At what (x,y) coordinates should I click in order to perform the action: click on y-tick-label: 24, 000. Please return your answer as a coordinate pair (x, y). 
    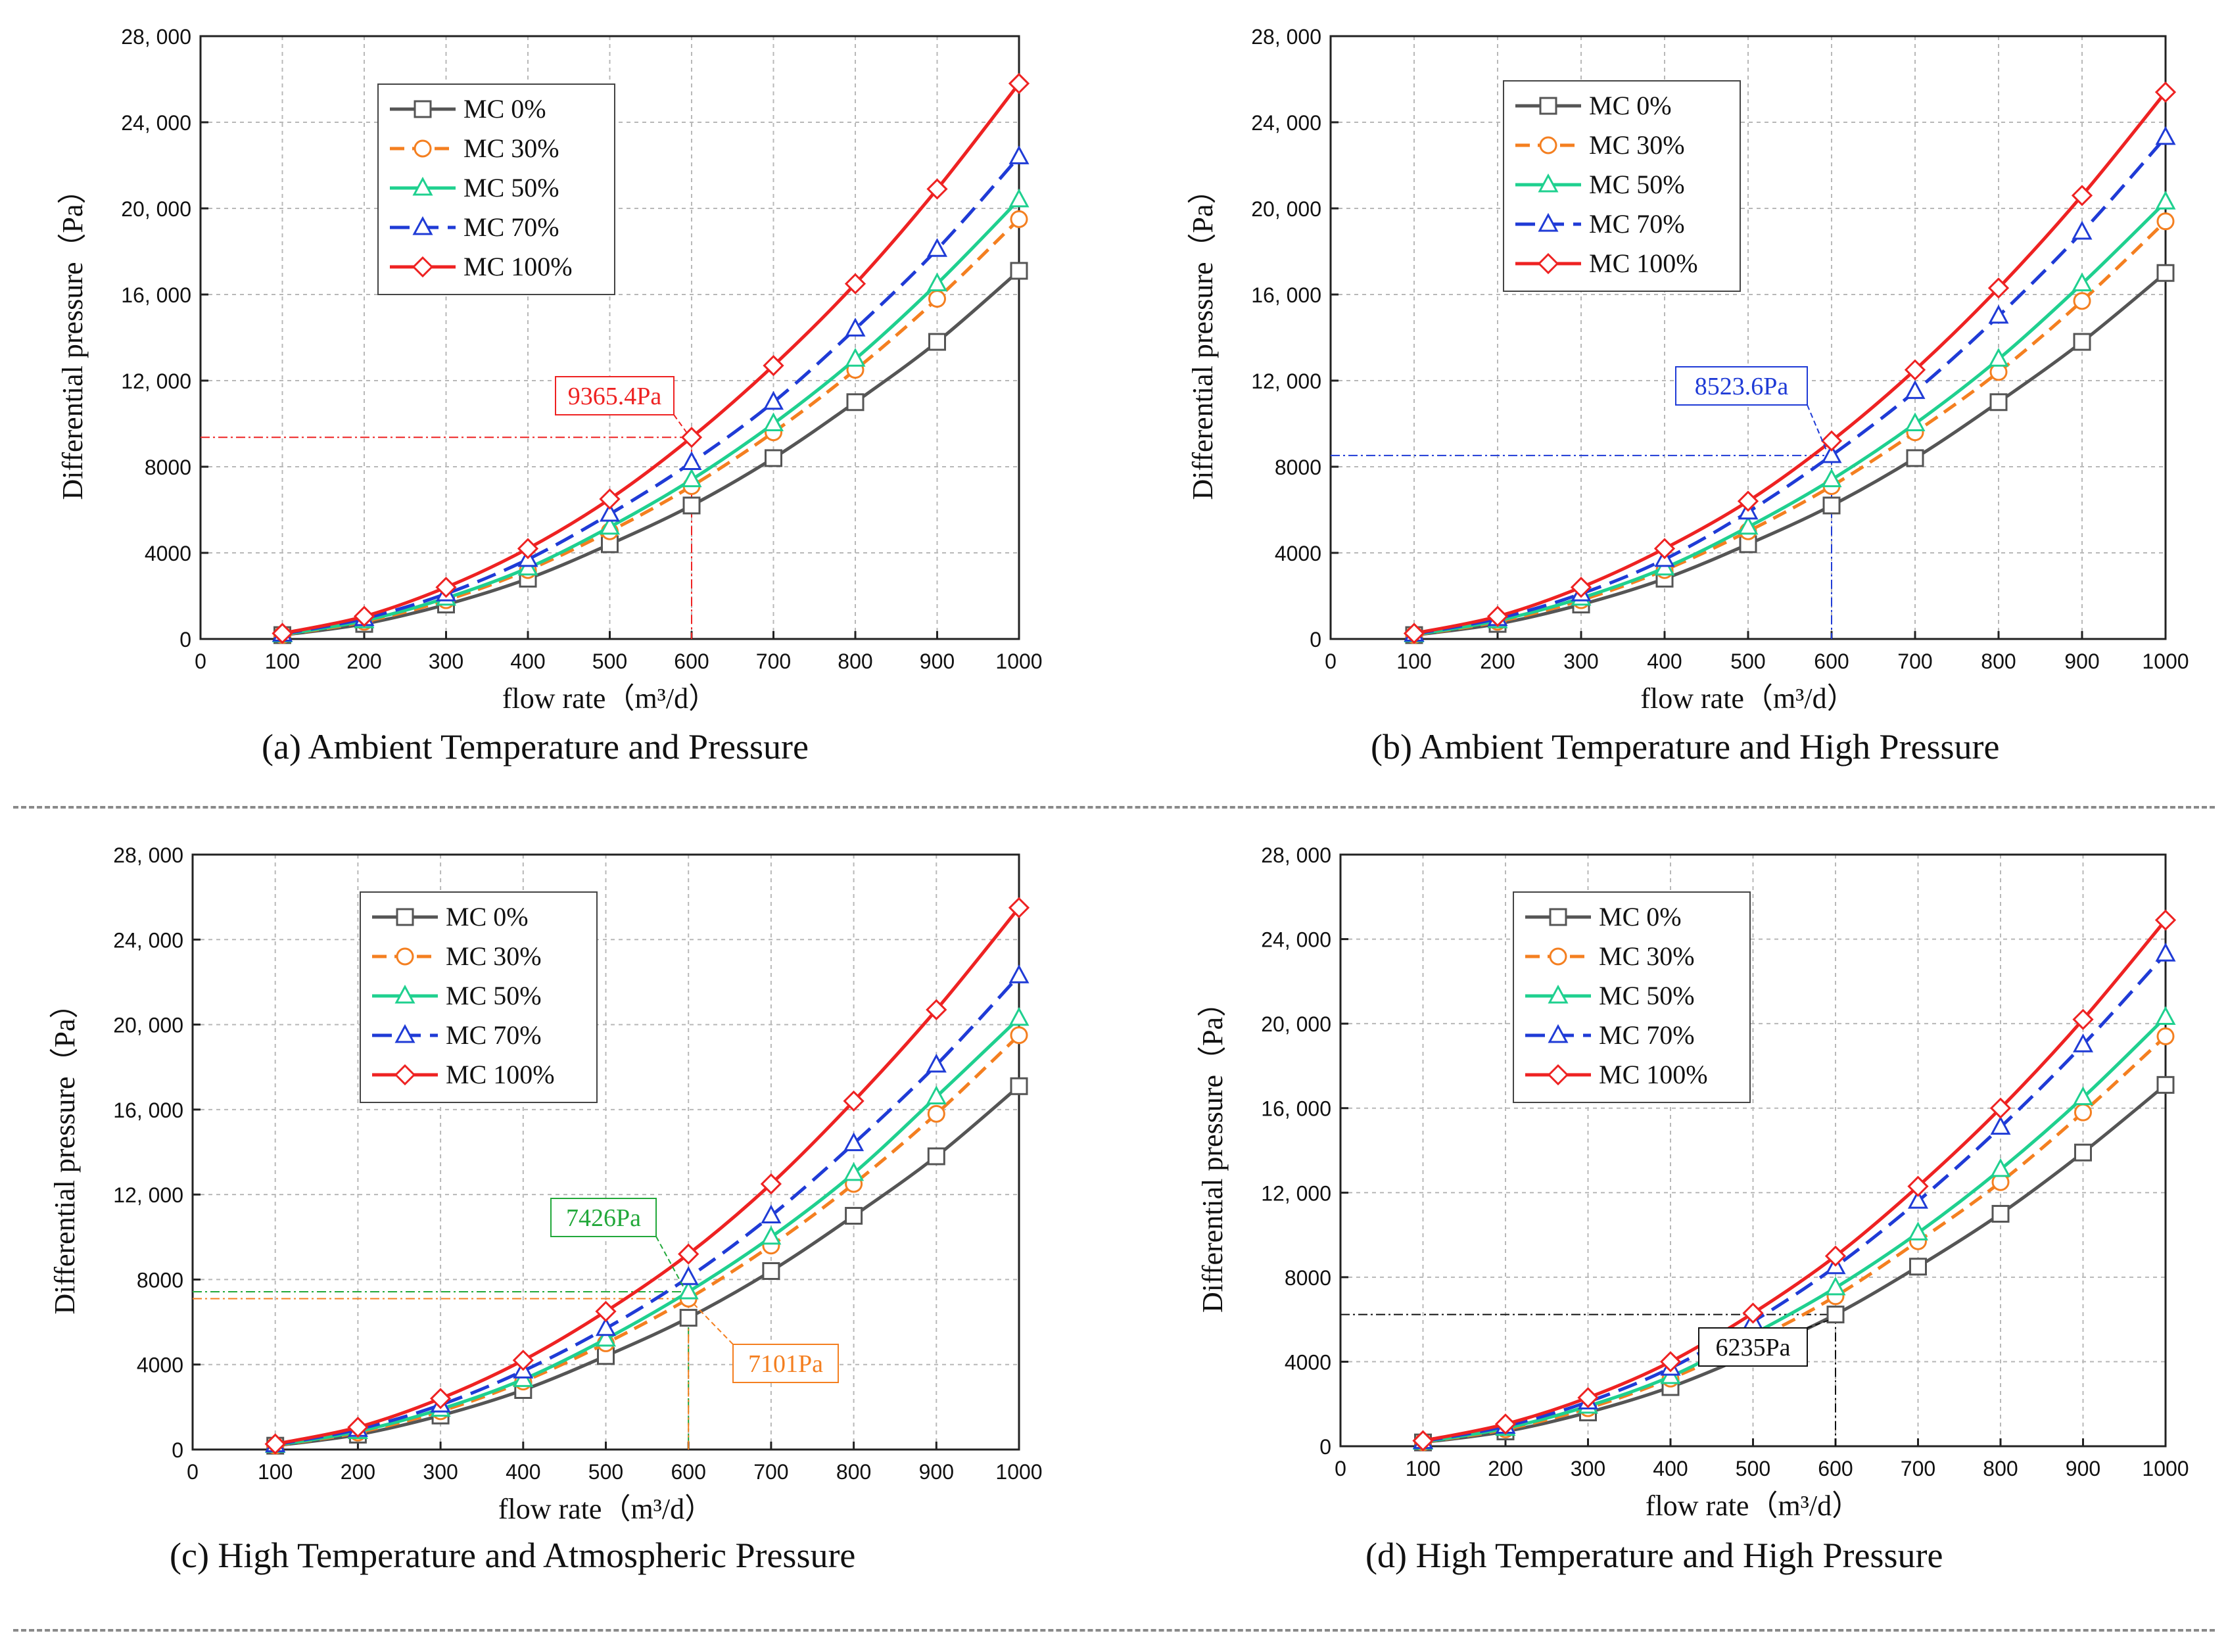
    Looking at the image, I should click on (1296, 940).